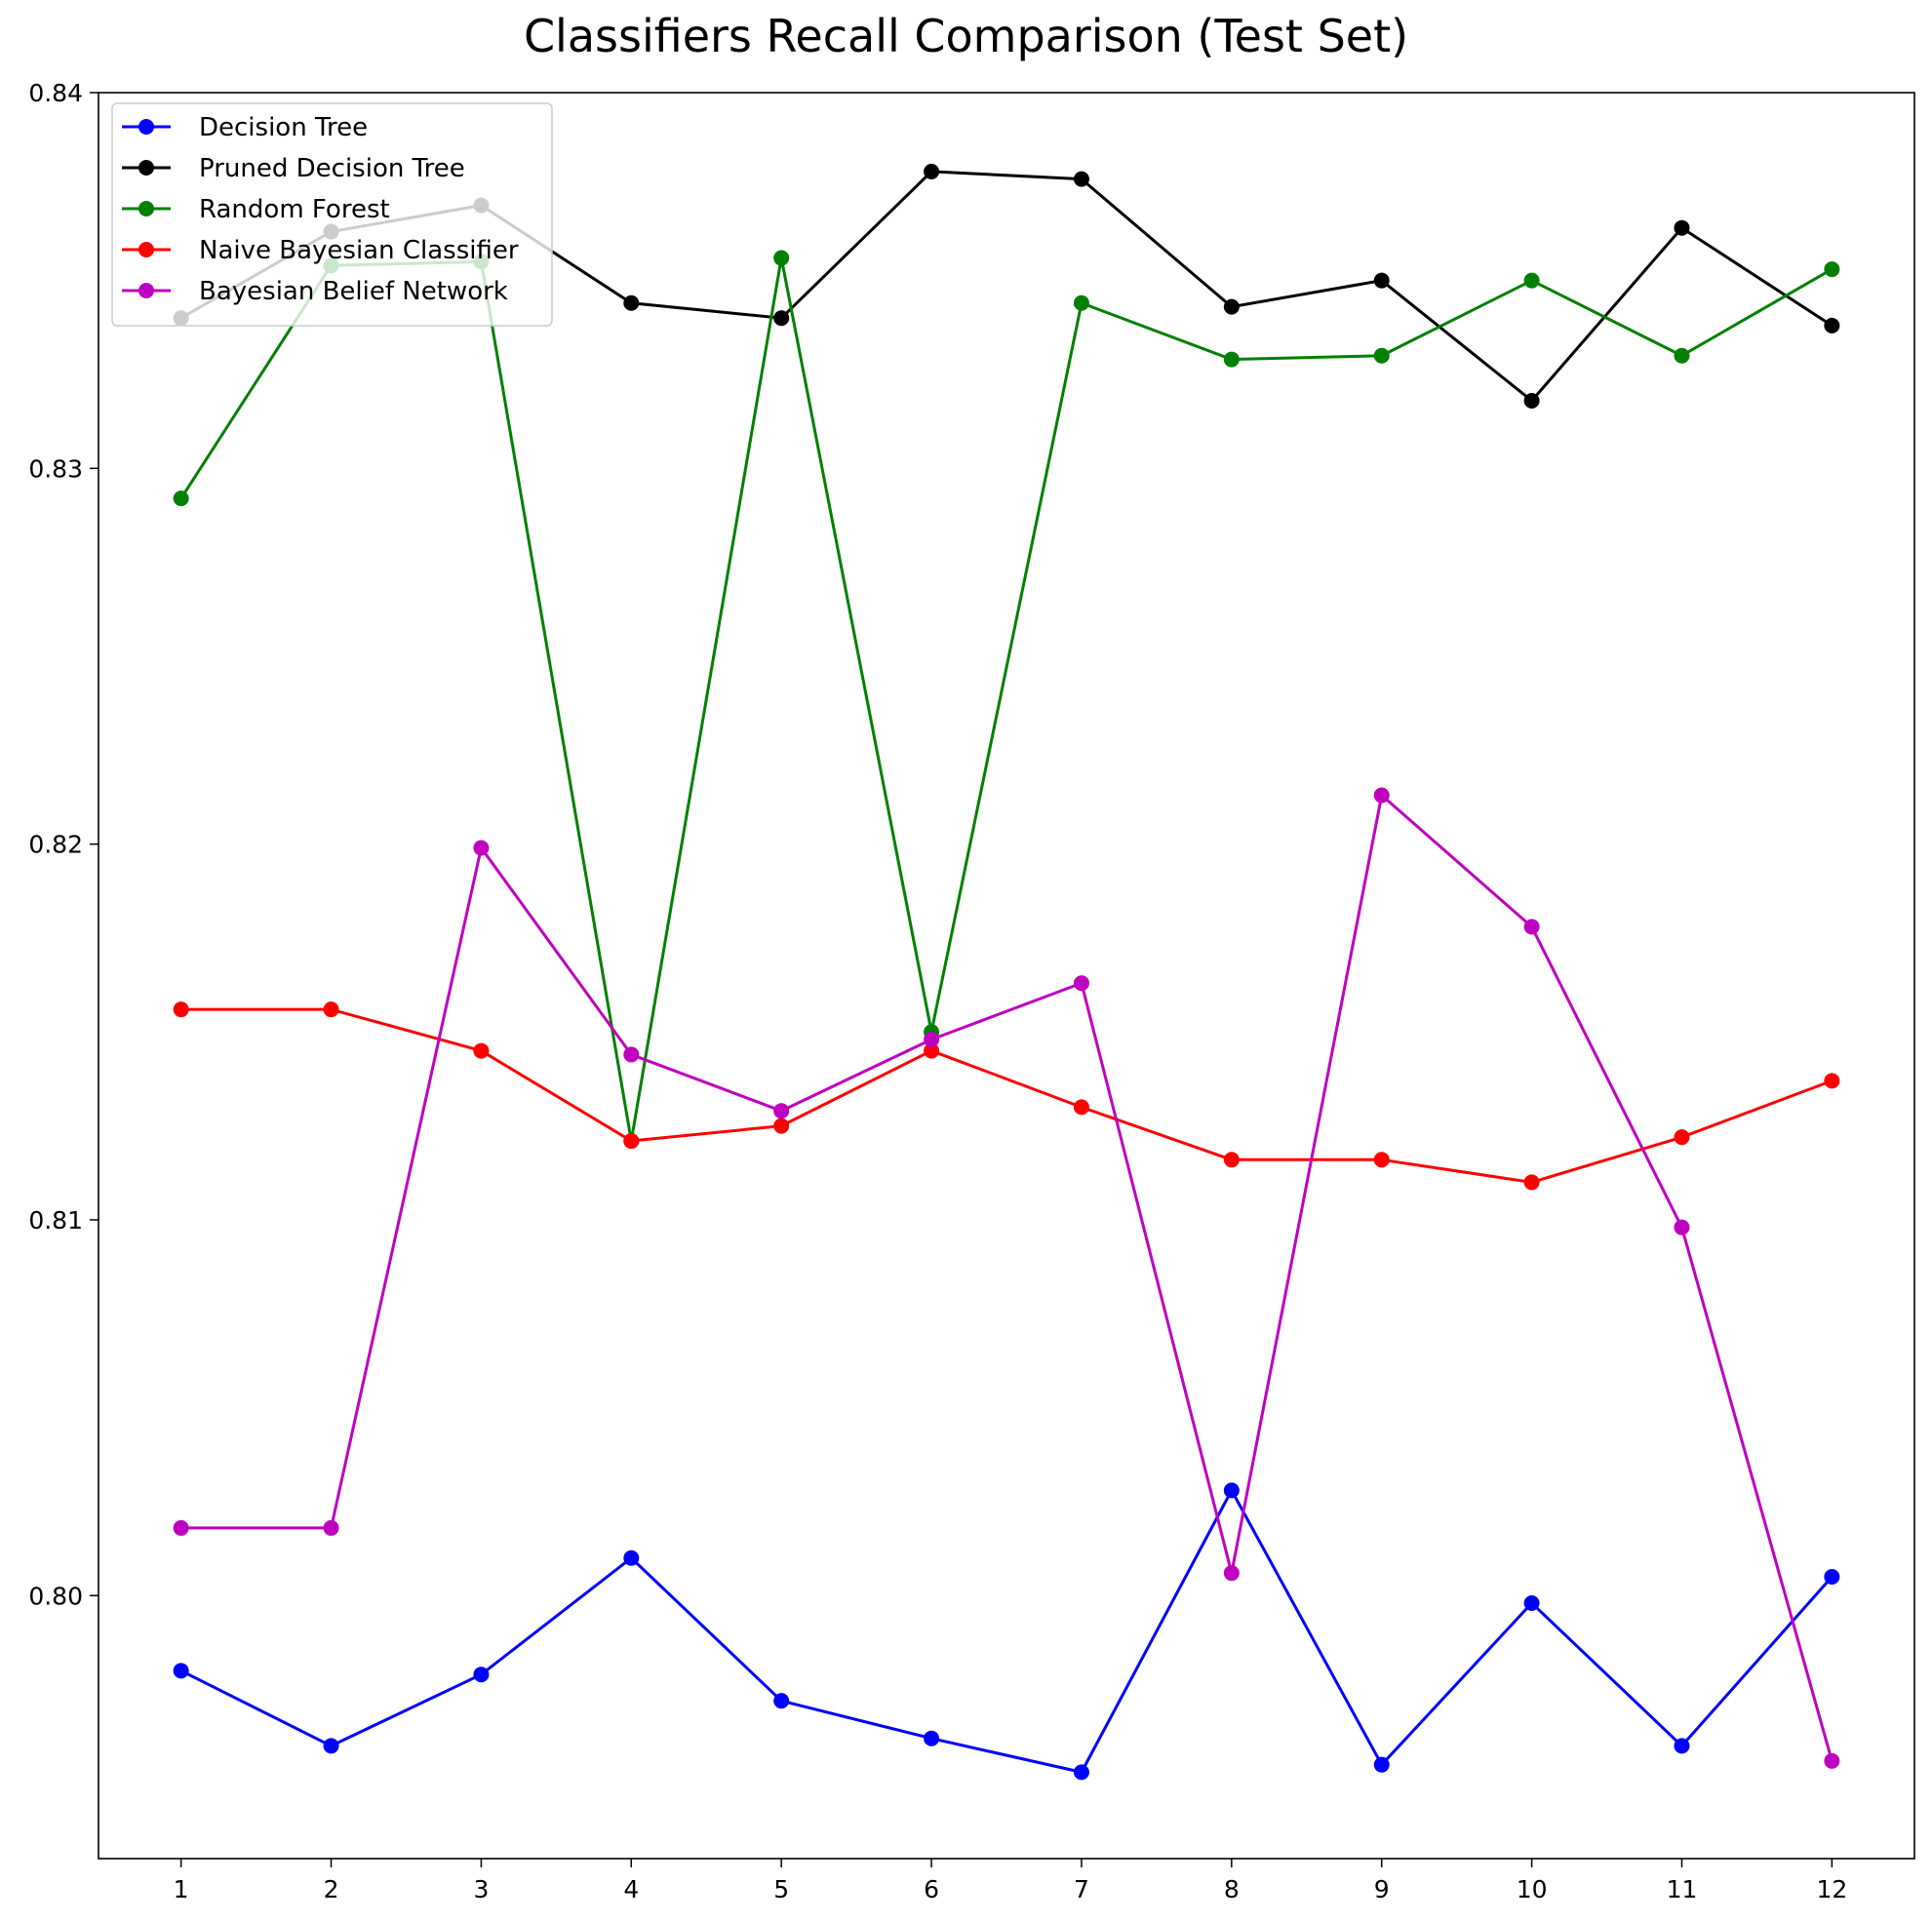 The image size is (1932, 1922). I want to click on y-tick-label: 0.82, so click(55, 845).